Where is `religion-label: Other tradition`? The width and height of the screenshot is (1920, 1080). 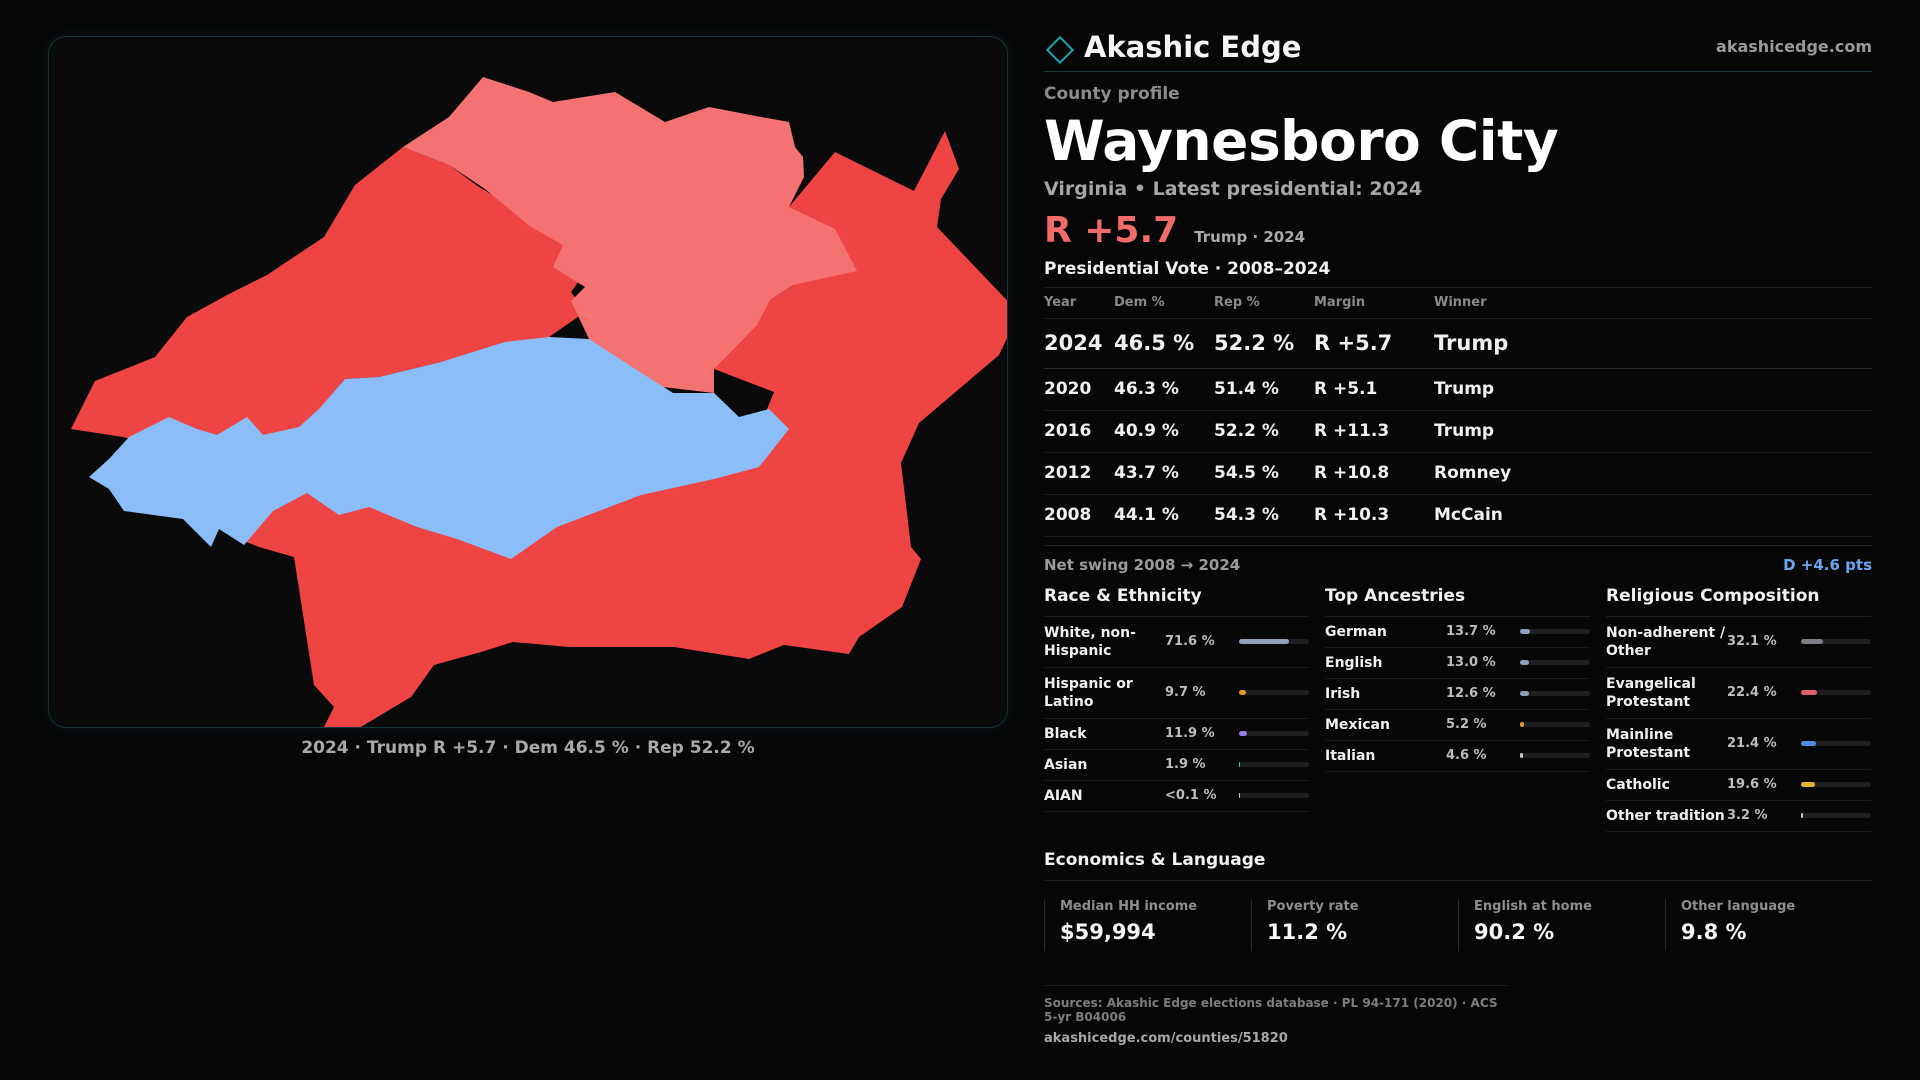
religion-label: Other tradition is located at coordinates (1665, 815).